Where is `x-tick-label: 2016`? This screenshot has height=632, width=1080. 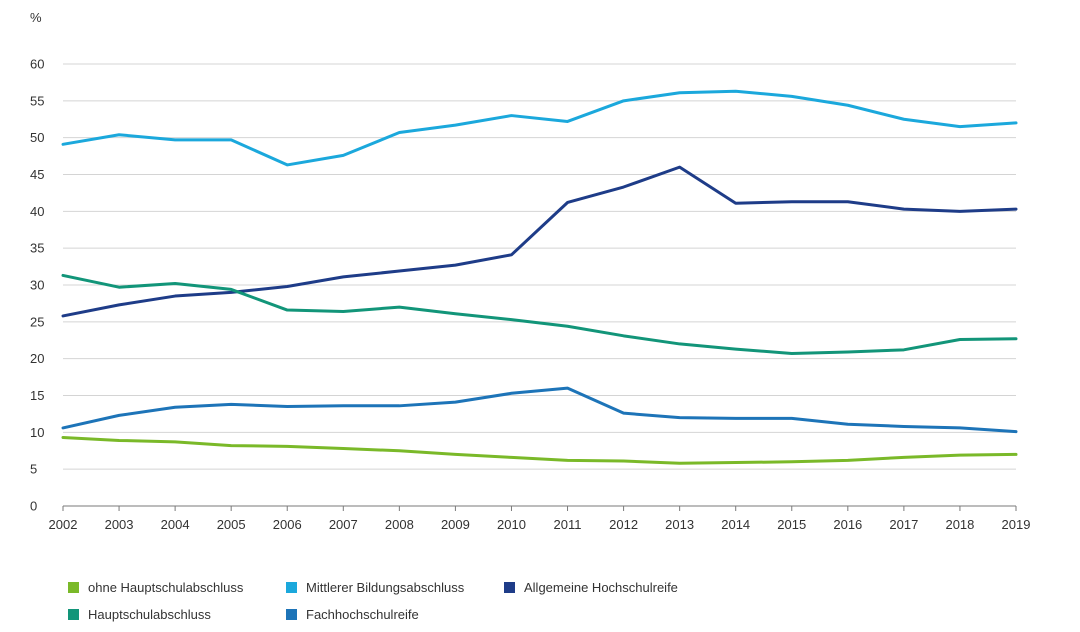
x-tick-label: 2016 is located at coordinates (847, 524).